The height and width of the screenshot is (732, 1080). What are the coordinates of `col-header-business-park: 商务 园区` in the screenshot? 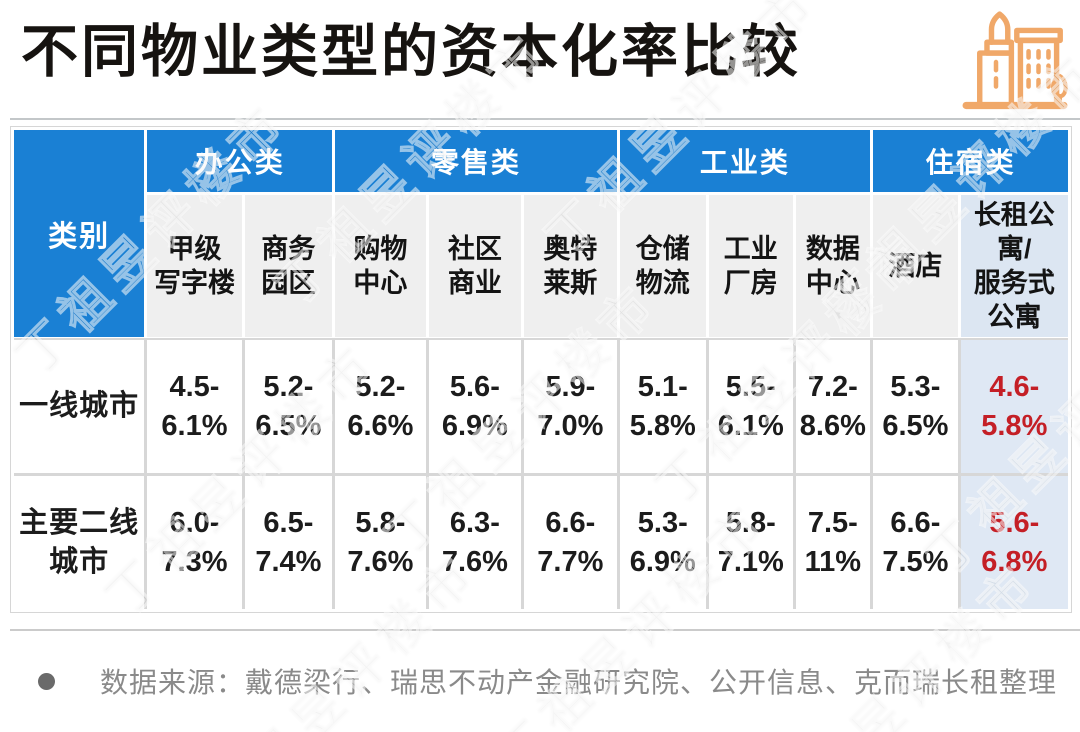 It's located at (288, 266).